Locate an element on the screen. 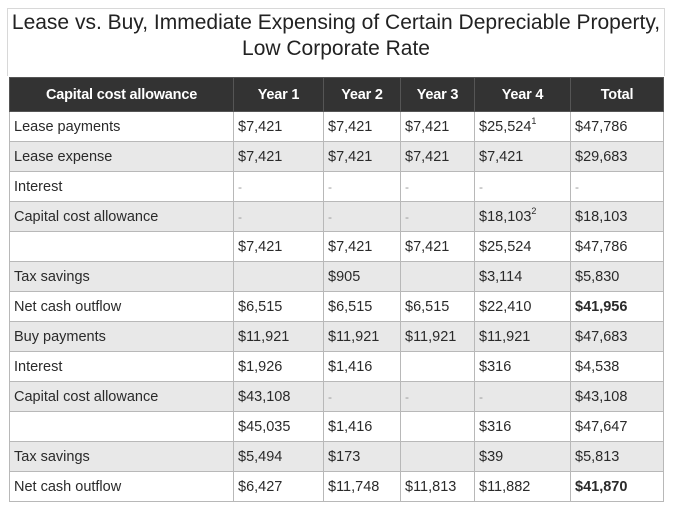 The width and height of the screenshot is (674, 523). cell-value: $6,427 is located at coordinates (260, 486).